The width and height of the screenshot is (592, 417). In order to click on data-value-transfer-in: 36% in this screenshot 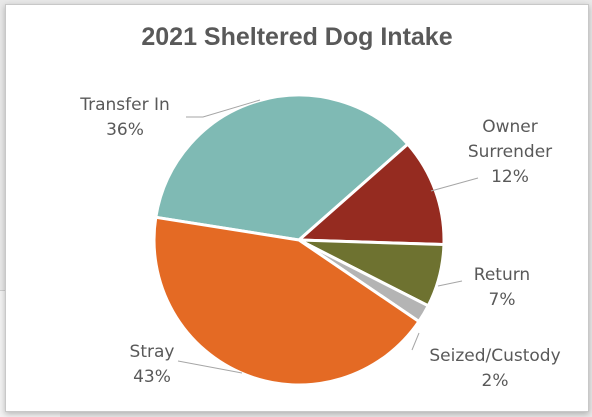, I will do `click(125, 130)`.